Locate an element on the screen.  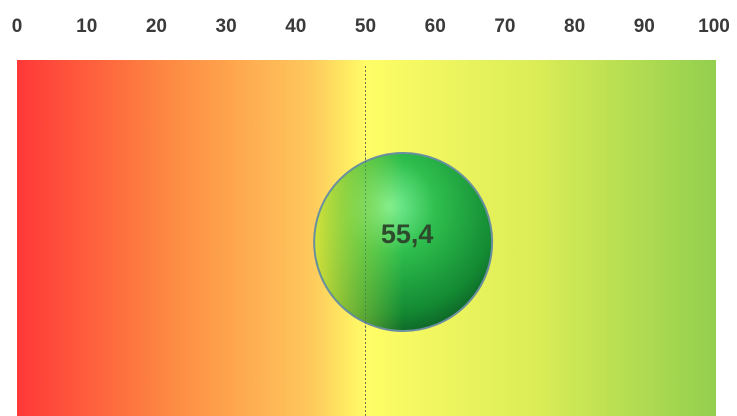
x-tick-label: 10 is located at coordinates (86, 26).